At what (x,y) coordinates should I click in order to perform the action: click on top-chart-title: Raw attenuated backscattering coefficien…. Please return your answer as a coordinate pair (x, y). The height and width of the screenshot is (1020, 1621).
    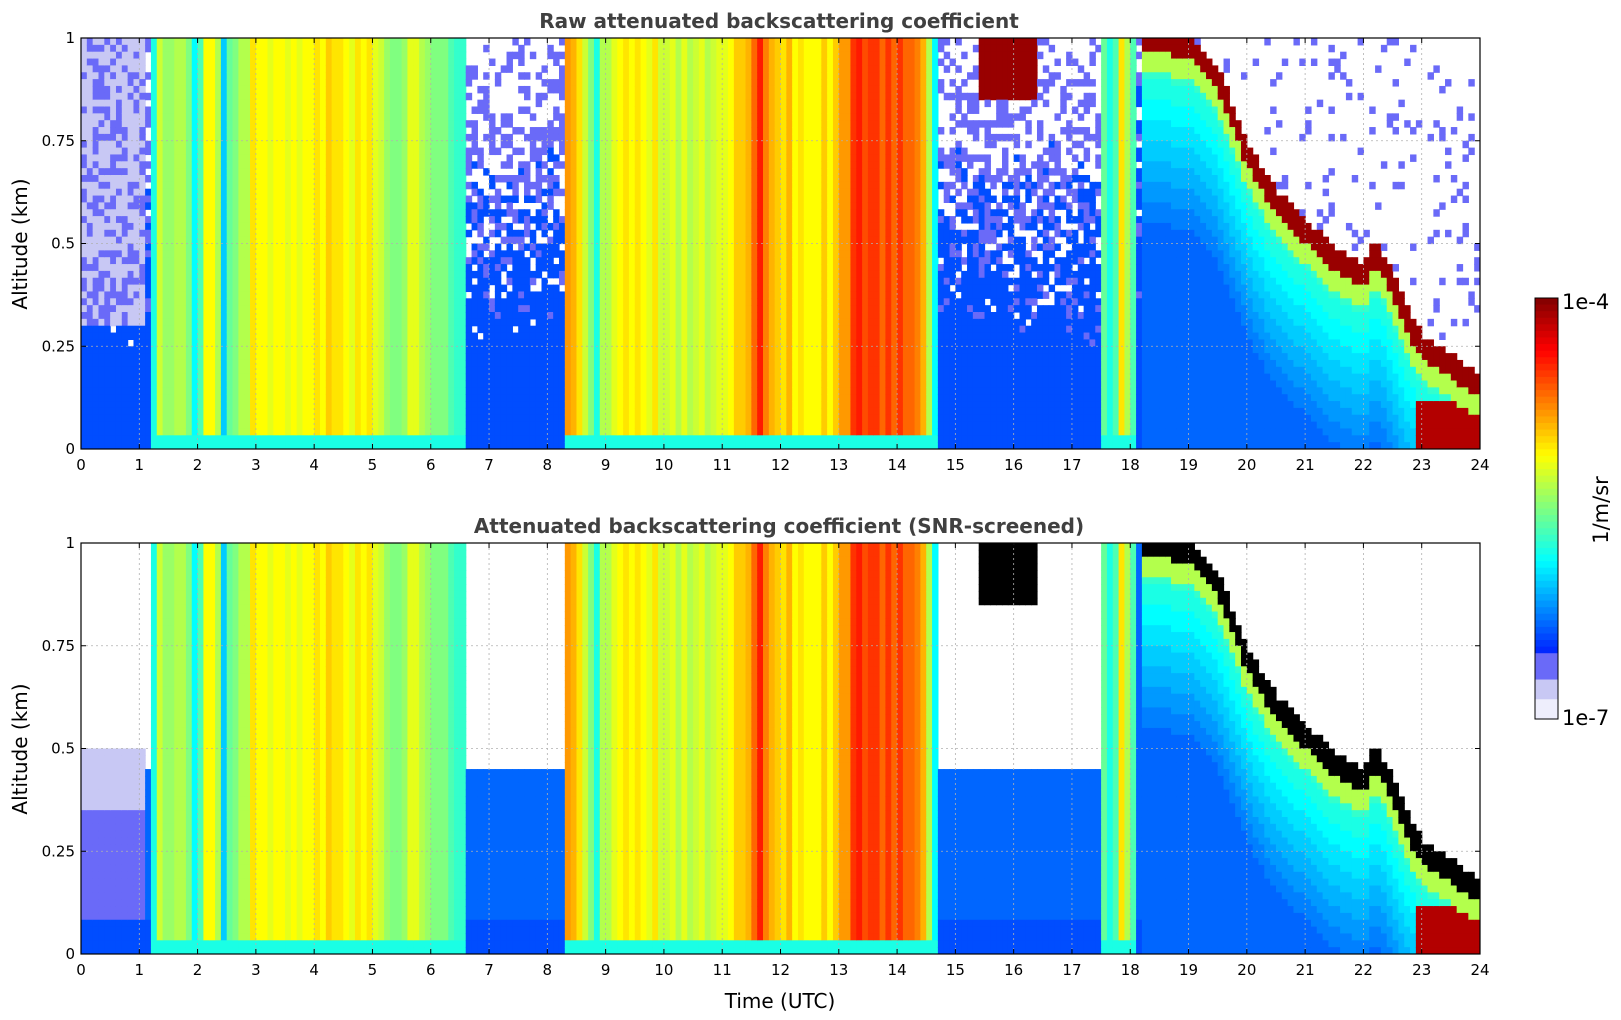
    Looking at the image, I should click on (779, 21).